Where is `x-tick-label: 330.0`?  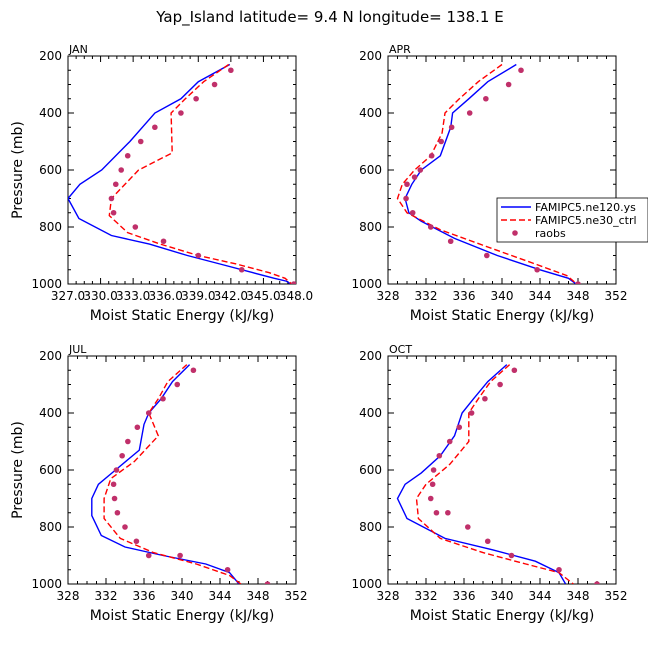
x-tick-label: 330.0 is located at coordinates (100, 296).